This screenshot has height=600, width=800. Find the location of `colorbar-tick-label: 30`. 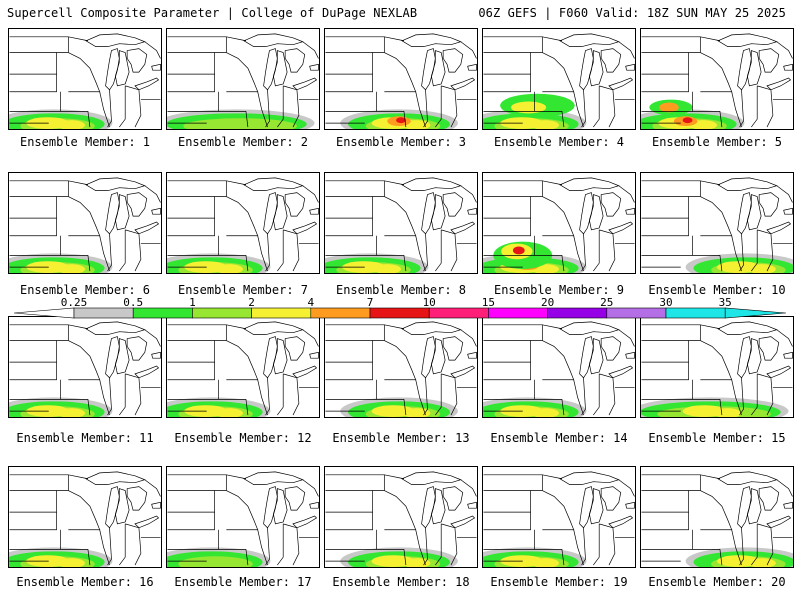

colorbar-tick-label: 30 is located at coordinates (666, 302).